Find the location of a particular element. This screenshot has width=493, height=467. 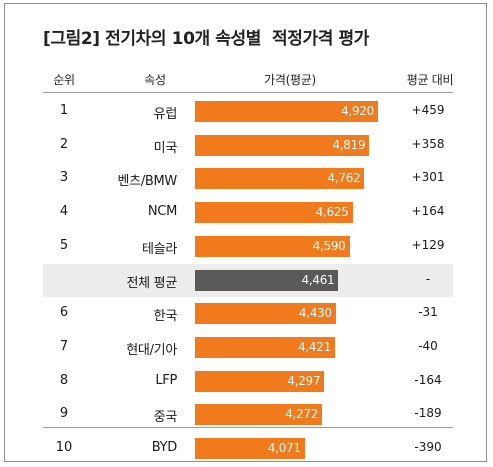

diff-label: -390 is located at coordinates (428, 447).